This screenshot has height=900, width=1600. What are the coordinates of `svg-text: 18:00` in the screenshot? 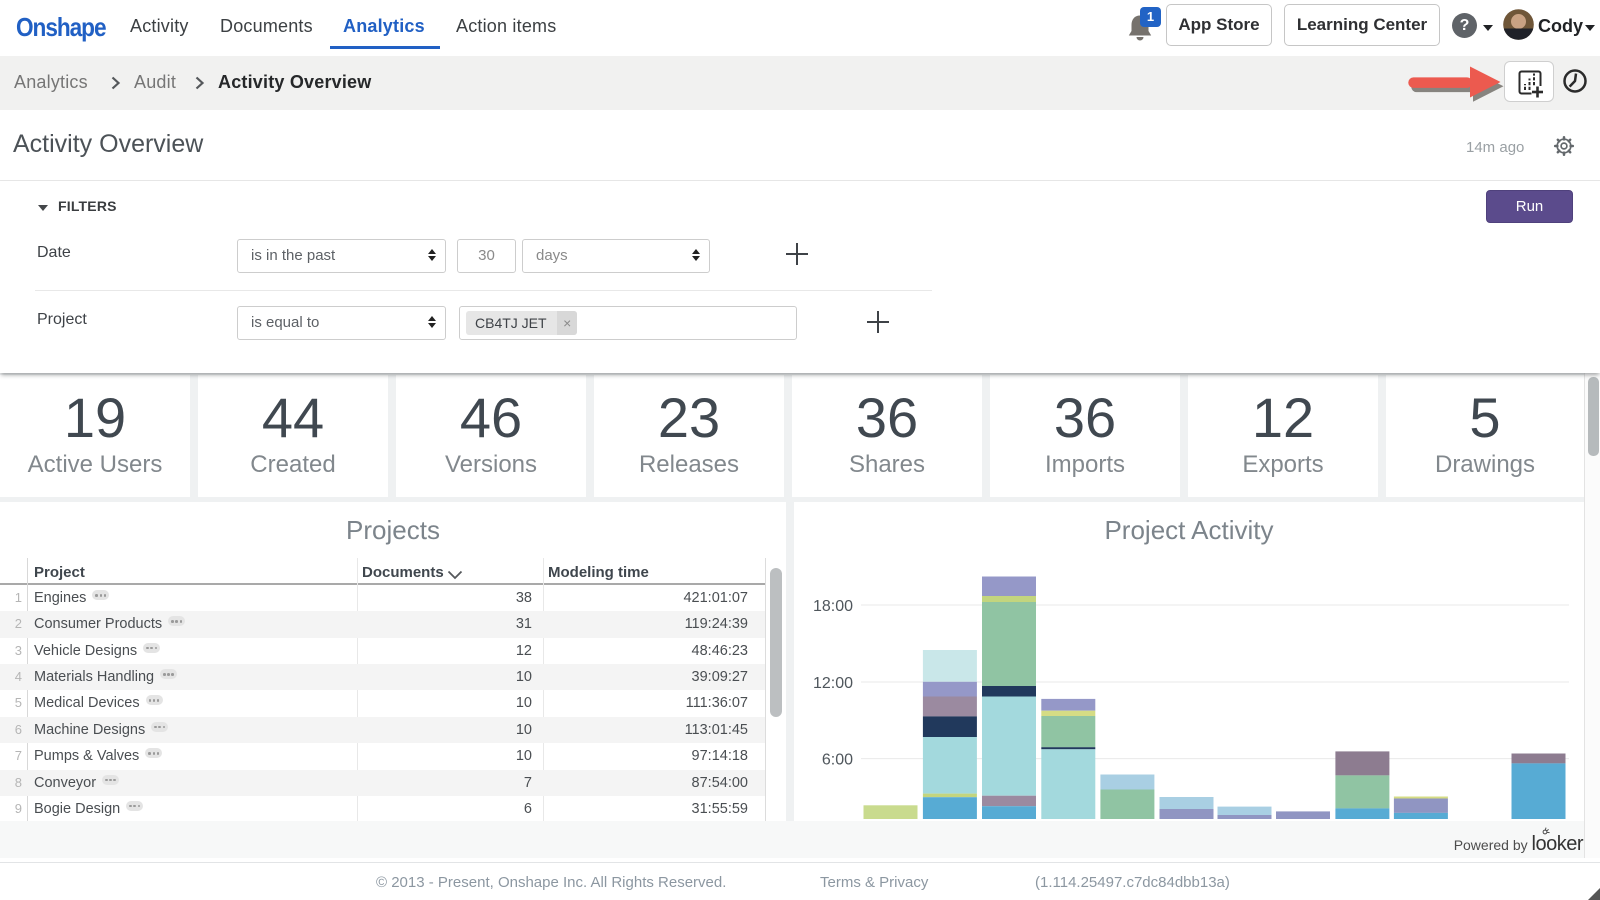 It's located at (833, 606).